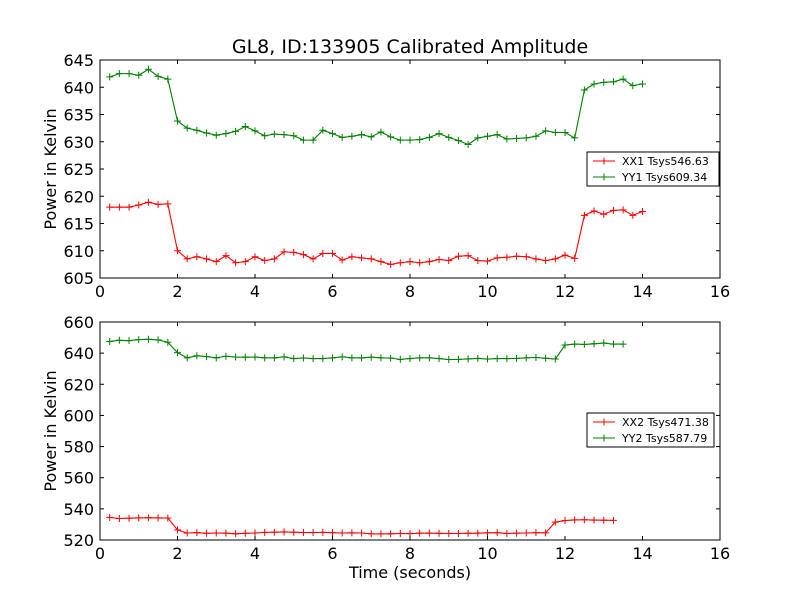  What do you see at coordinates (78, 60) in the screenshot?
I see `top-y-tick-label: 645` at bounding box center [78, 60].